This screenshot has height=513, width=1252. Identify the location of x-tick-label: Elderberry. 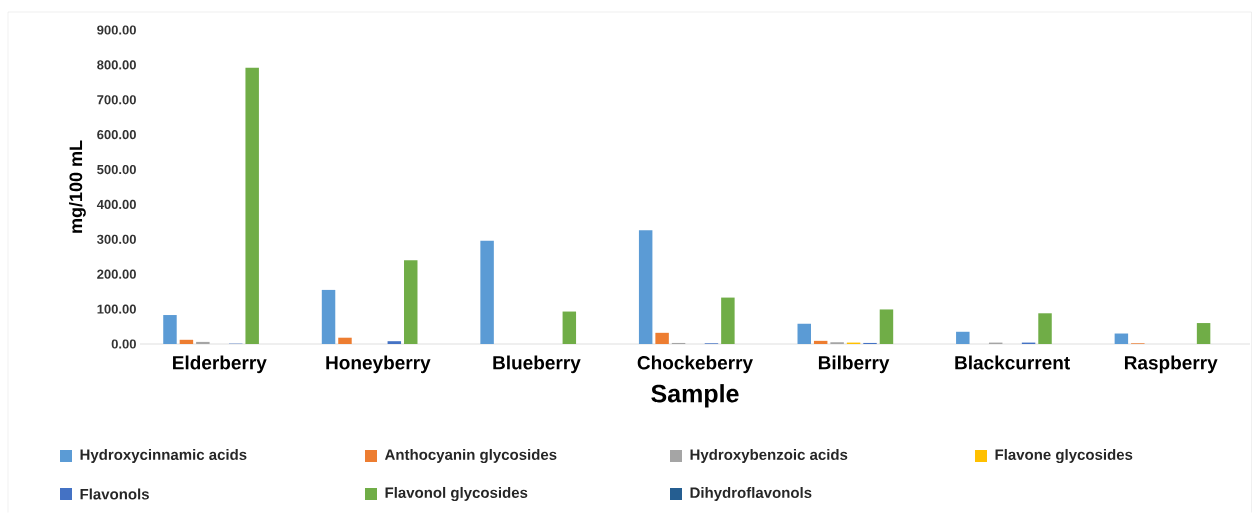
(220, 364).